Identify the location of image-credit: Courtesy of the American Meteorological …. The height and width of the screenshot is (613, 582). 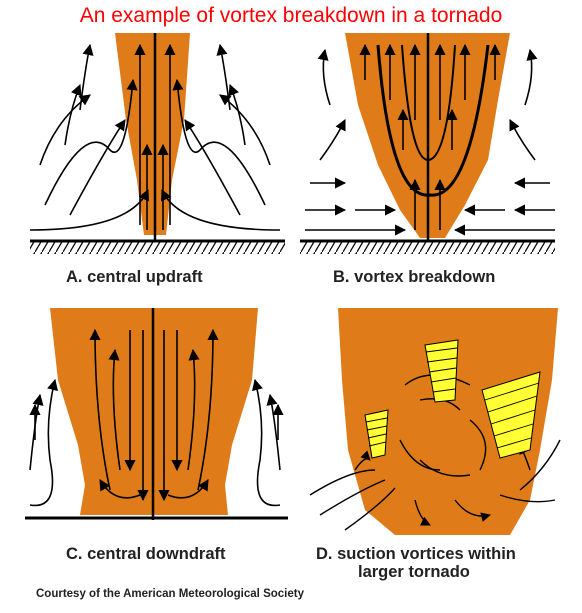
(170, 594).